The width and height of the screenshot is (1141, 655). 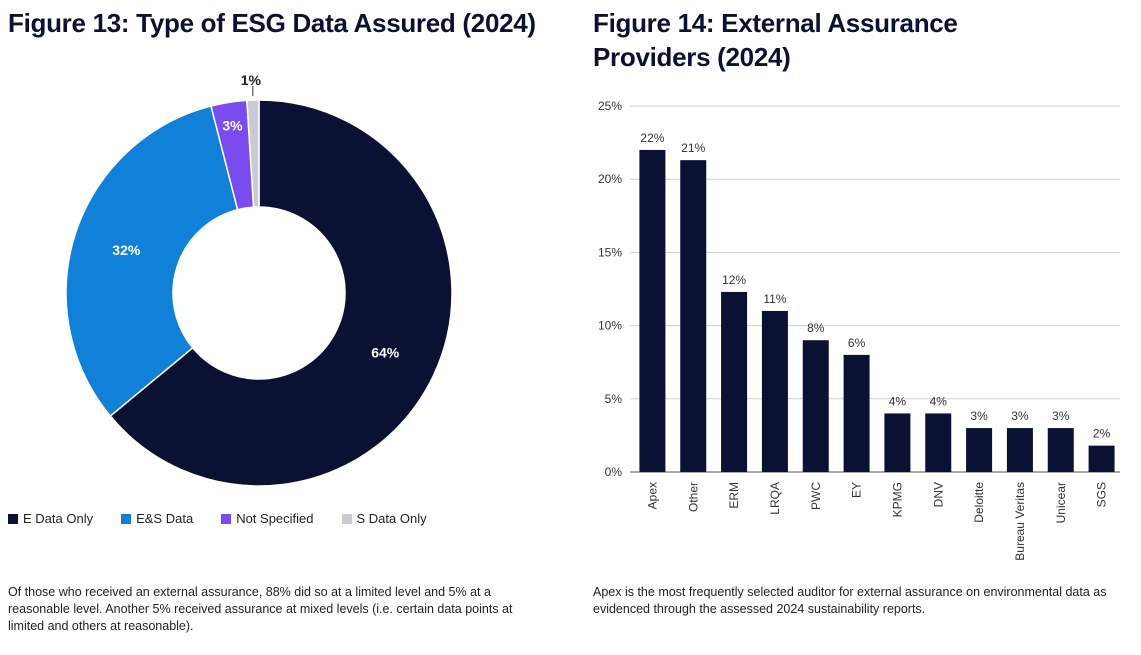 What do you see at coordinates (610, 326) in the screenshot?
I see `y-tick-label: 10%` at bounding box center [610, 326].